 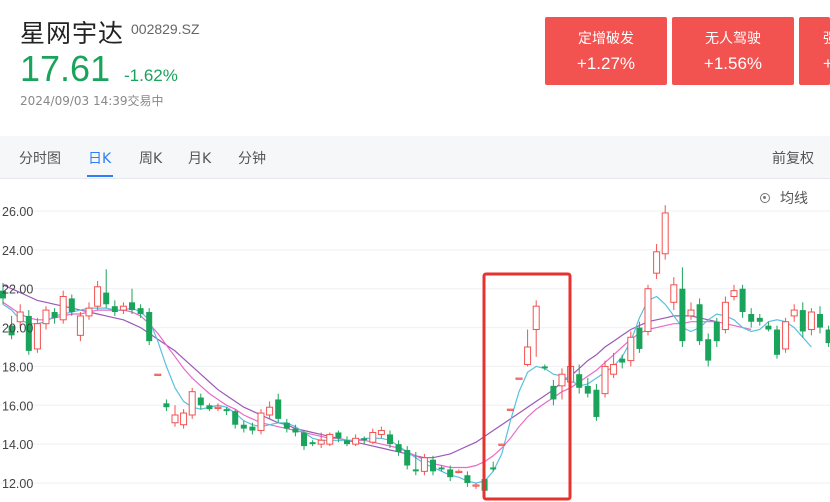 I want to click on tab-minute: 分钟, so click(x=252, y=159).